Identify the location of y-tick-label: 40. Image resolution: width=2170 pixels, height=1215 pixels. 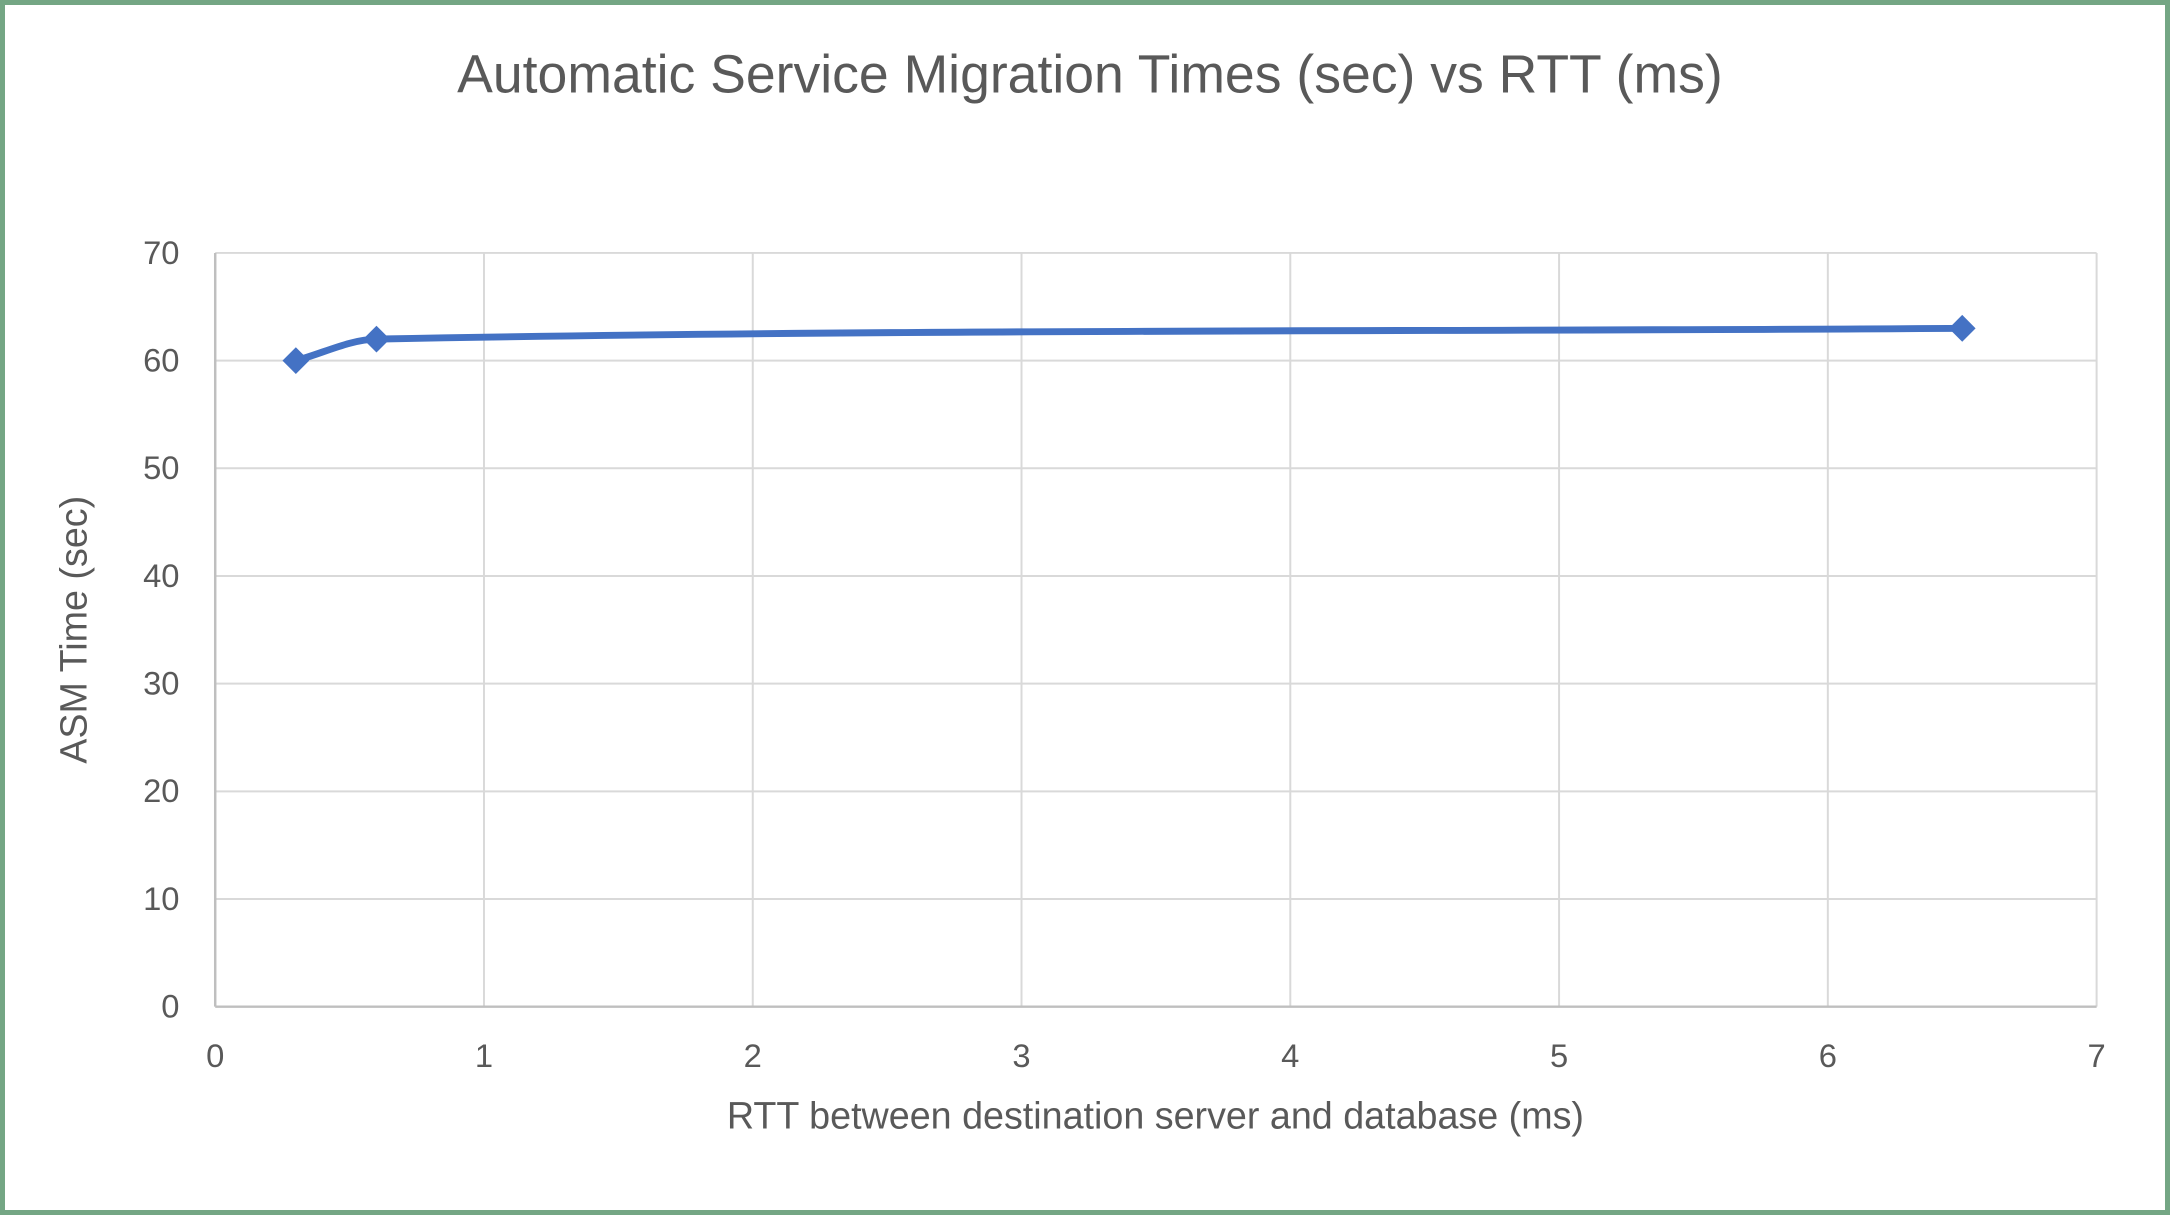
(161, 575).